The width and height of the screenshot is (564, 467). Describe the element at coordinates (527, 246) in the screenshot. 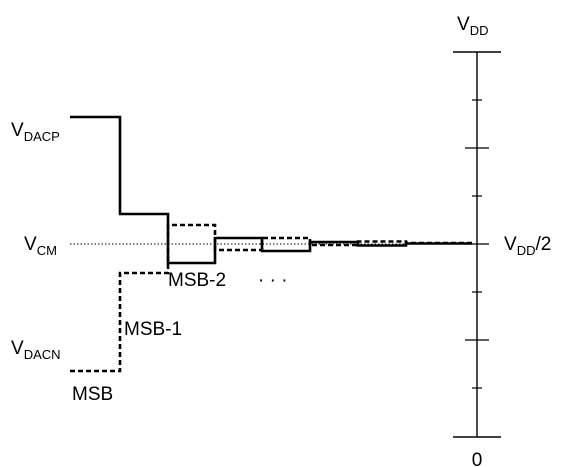

I see `vdd-half-label: VDD/2` at that location.